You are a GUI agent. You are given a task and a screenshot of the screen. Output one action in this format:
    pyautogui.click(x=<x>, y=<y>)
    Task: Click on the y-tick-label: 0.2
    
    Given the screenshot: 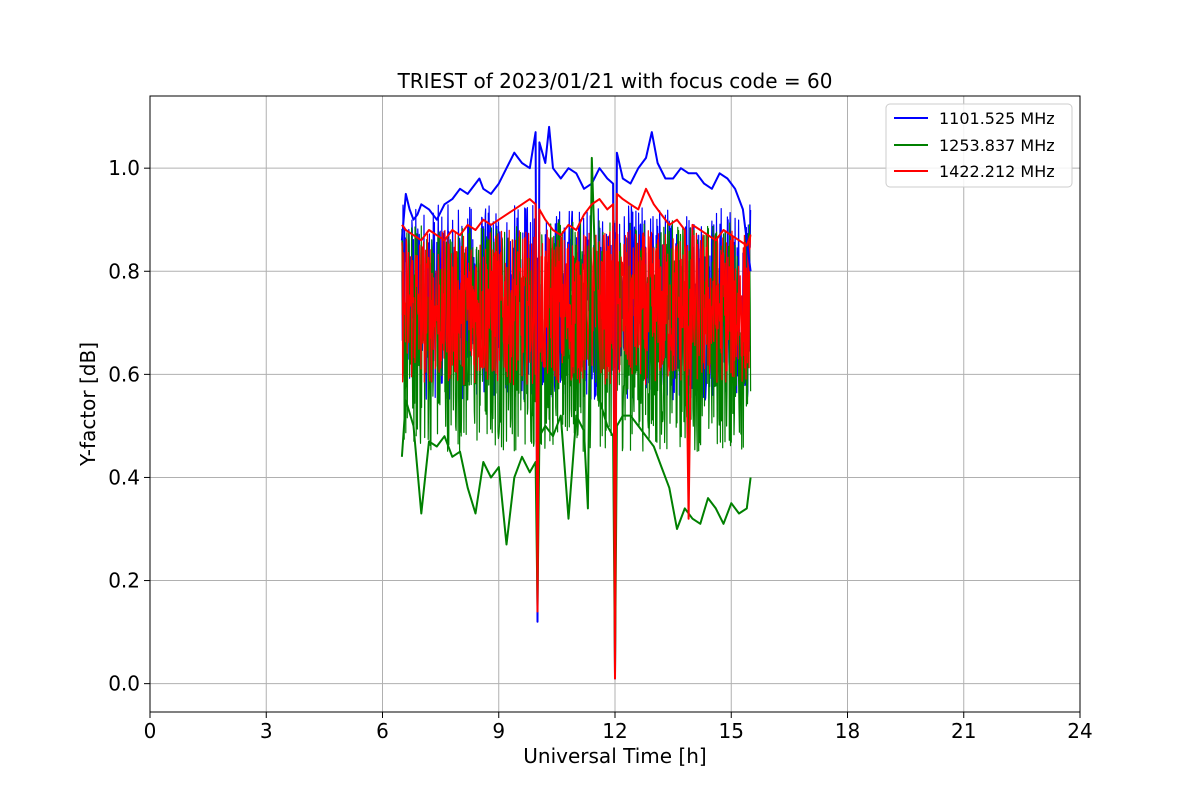 What is the action you would take?
    pyautogui.click(x=124, y=581)
    